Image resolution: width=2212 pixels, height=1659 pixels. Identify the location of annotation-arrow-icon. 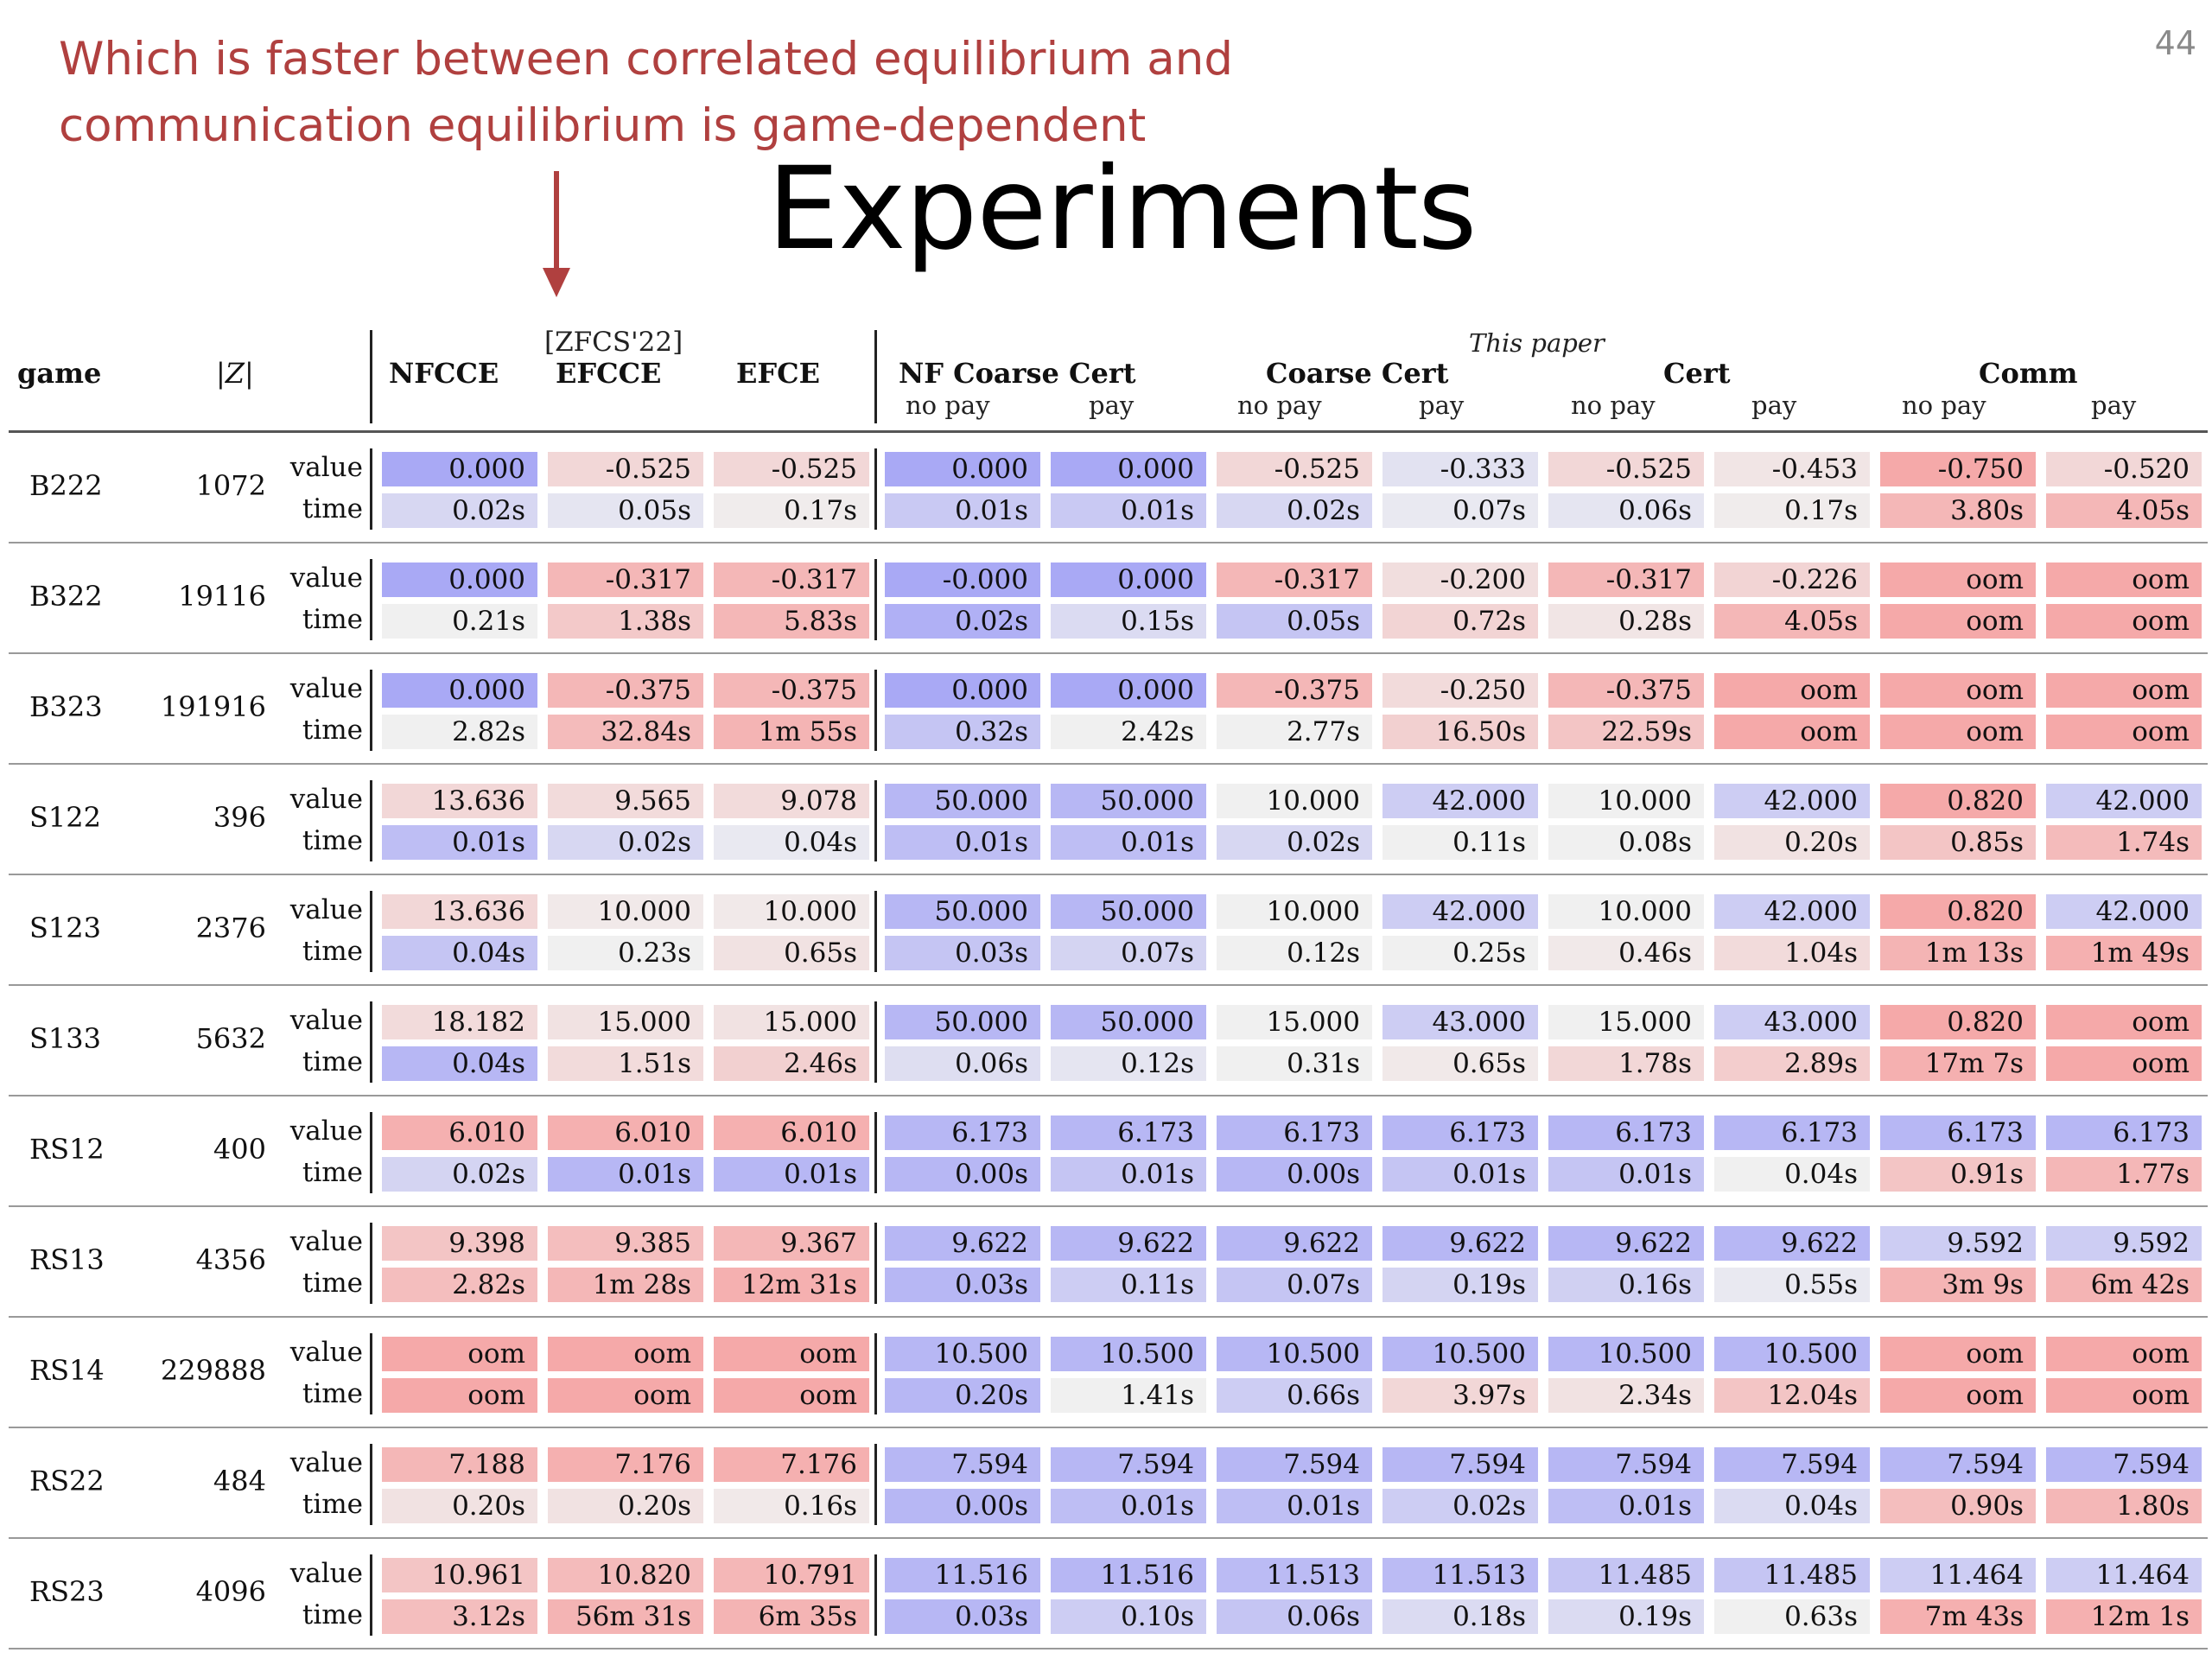
(556, 234).